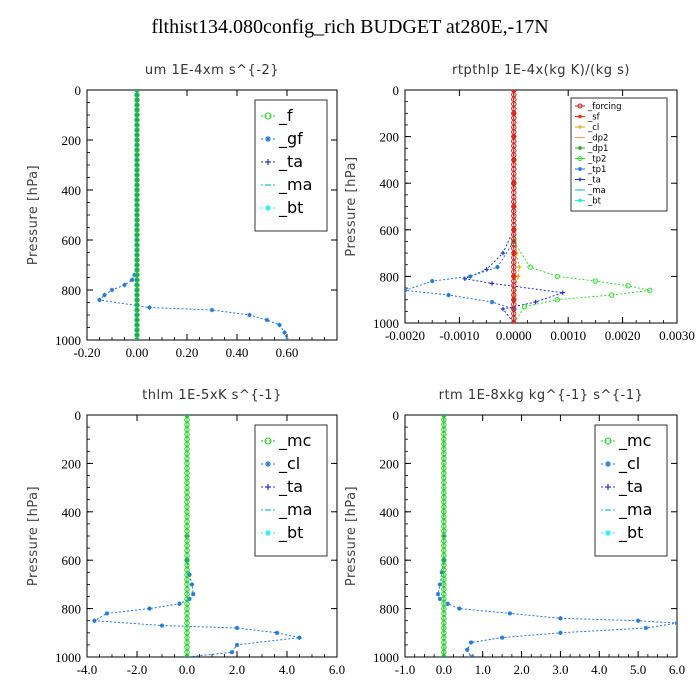 Image resolution: width=700 pixels, height=700 pixels. I want to click on panel-title: um 1E-4xm s^{-2}, so click(212, 70).